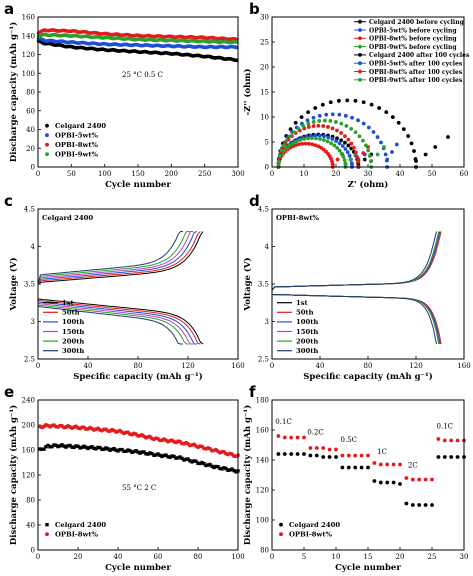 This screenshot has height=576, width=473. What do you see at coordinates (33, 168) in the screenshot?
I see `y-tick-label: 0` at bounding box center [33, 168].